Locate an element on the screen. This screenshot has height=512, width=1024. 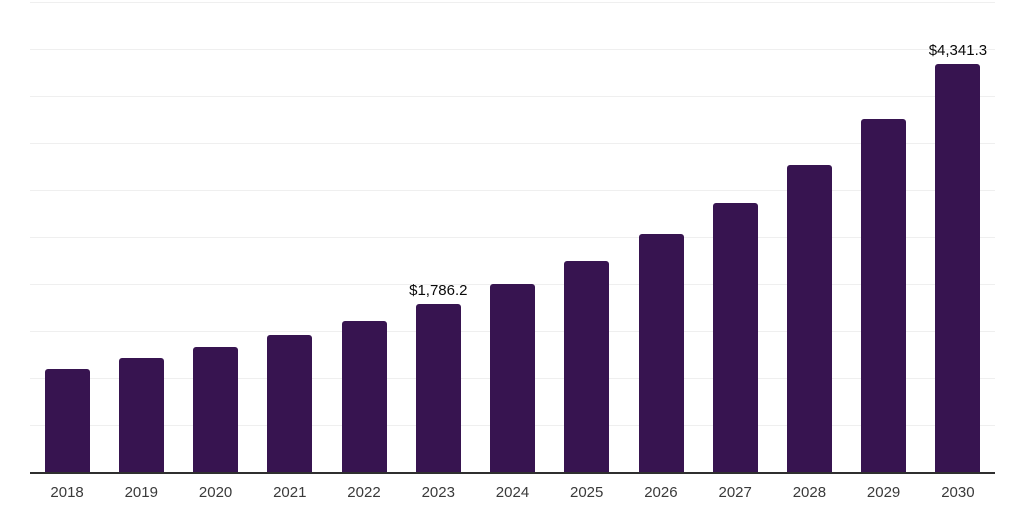
bar-2029 is located at coordinates (884, 295).